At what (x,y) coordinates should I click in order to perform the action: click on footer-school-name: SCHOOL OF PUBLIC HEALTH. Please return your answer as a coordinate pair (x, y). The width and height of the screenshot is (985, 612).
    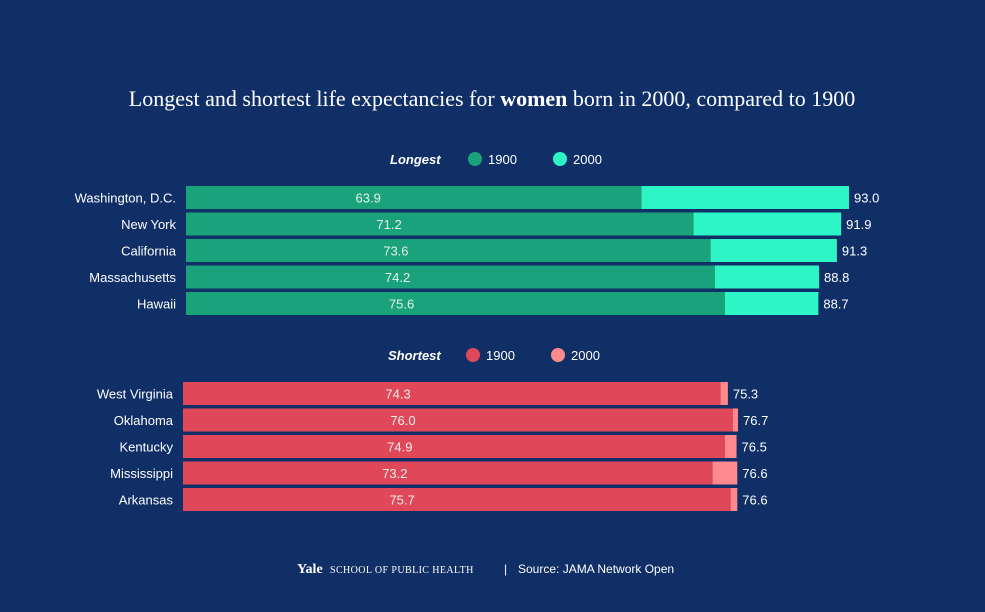
    Looking at the image, I should click on (402, 570).